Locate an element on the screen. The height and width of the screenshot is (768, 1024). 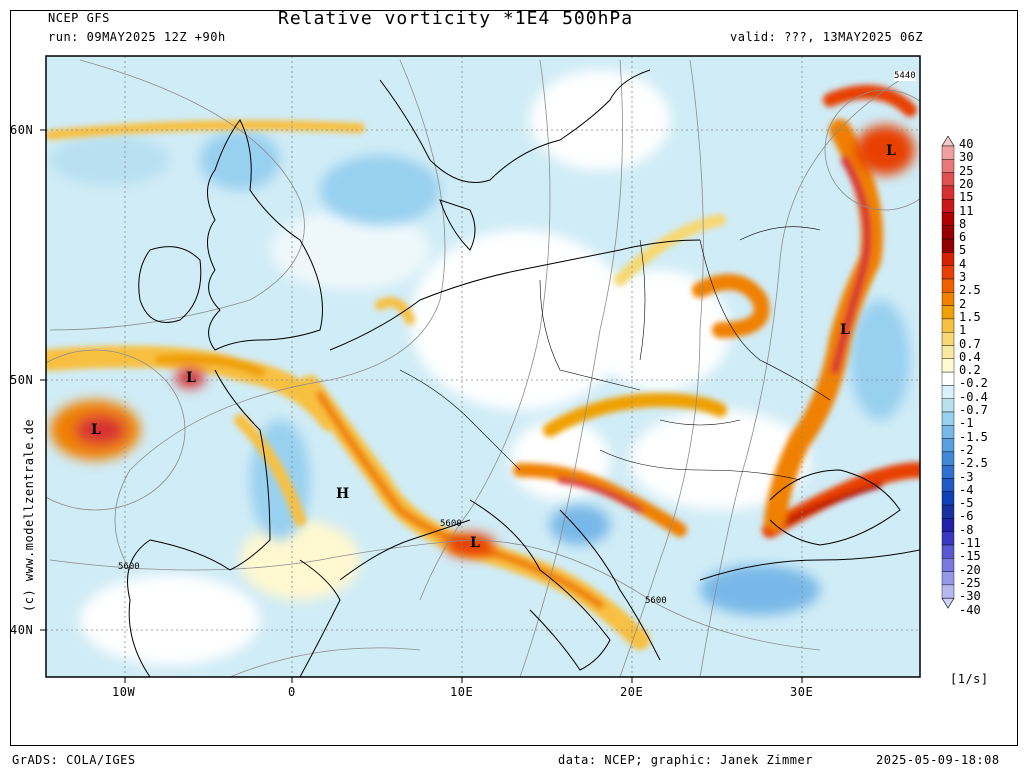
legend-level-label: -6 is located at coordinates (966, 516).